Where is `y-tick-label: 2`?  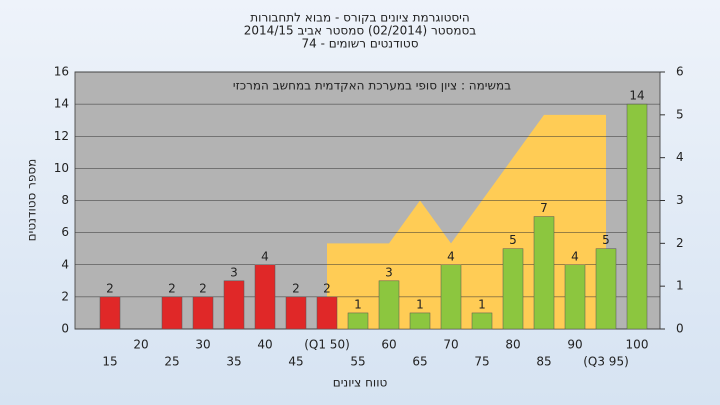
y-tick-label: 2 is located at coordinates (65, 296).